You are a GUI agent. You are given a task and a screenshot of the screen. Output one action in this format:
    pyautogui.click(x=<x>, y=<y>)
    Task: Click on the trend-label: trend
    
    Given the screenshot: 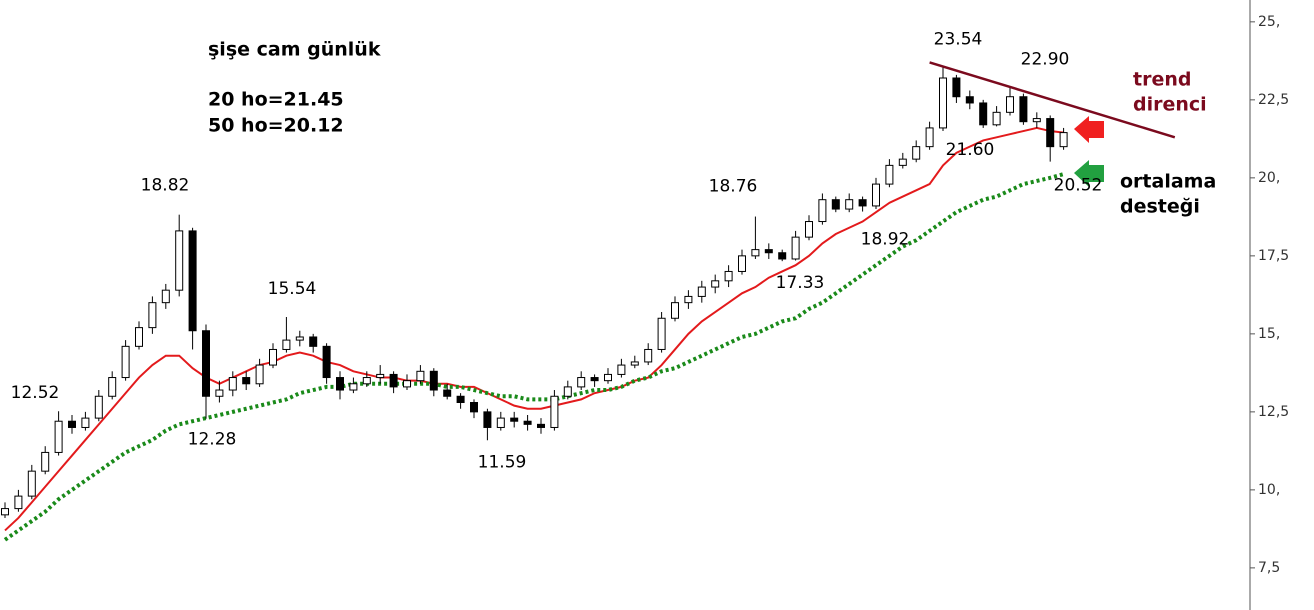 What is the action you would take?
    pyautogui.click(x=1162, y=80)
    